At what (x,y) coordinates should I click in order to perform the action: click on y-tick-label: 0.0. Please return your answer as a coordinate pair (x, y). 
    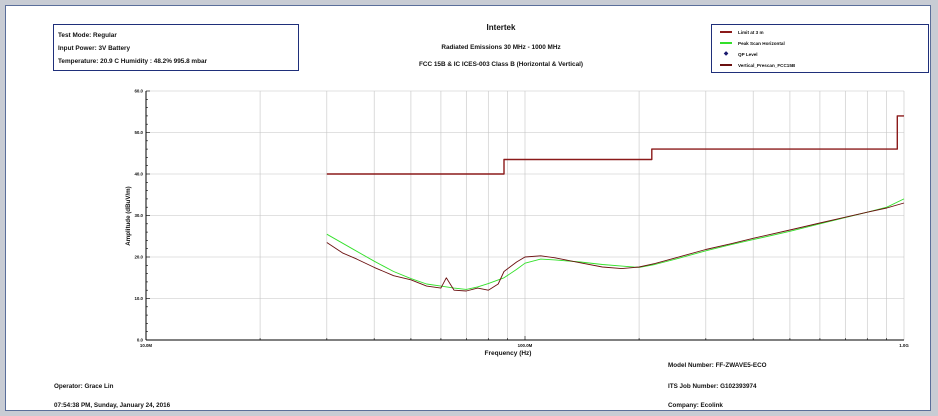
    Looking at the image, I should click on (140, 340).